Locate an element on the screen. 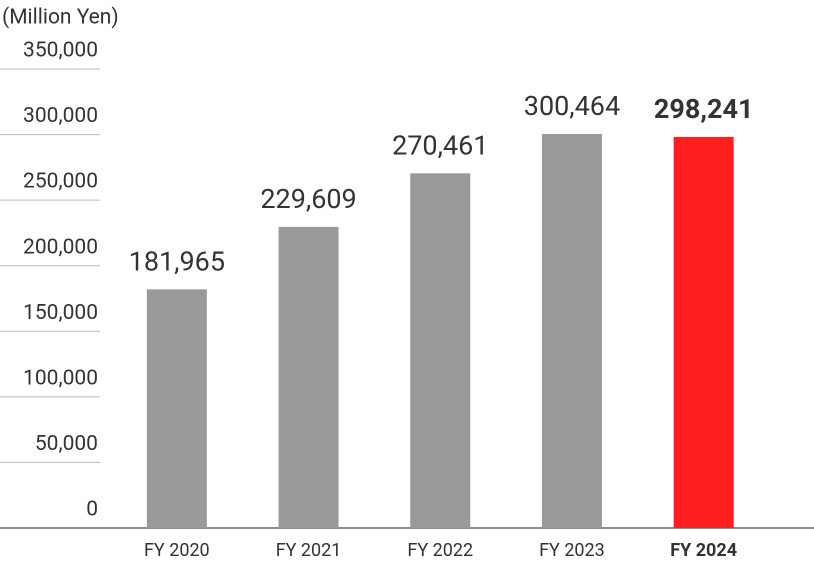 The width and height of the screenshot is (814, 588). y-tick-label: 100,000 is located at coordinates (60, 378).